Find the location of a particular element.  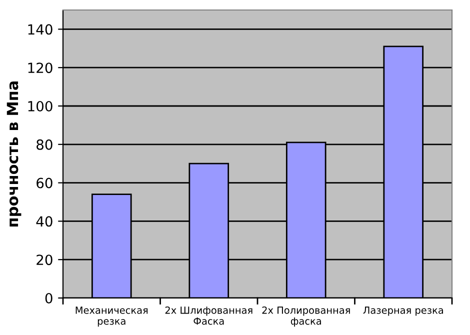

x-tick-label: 2x Полированная фаска is located at coordinates (306, 316).